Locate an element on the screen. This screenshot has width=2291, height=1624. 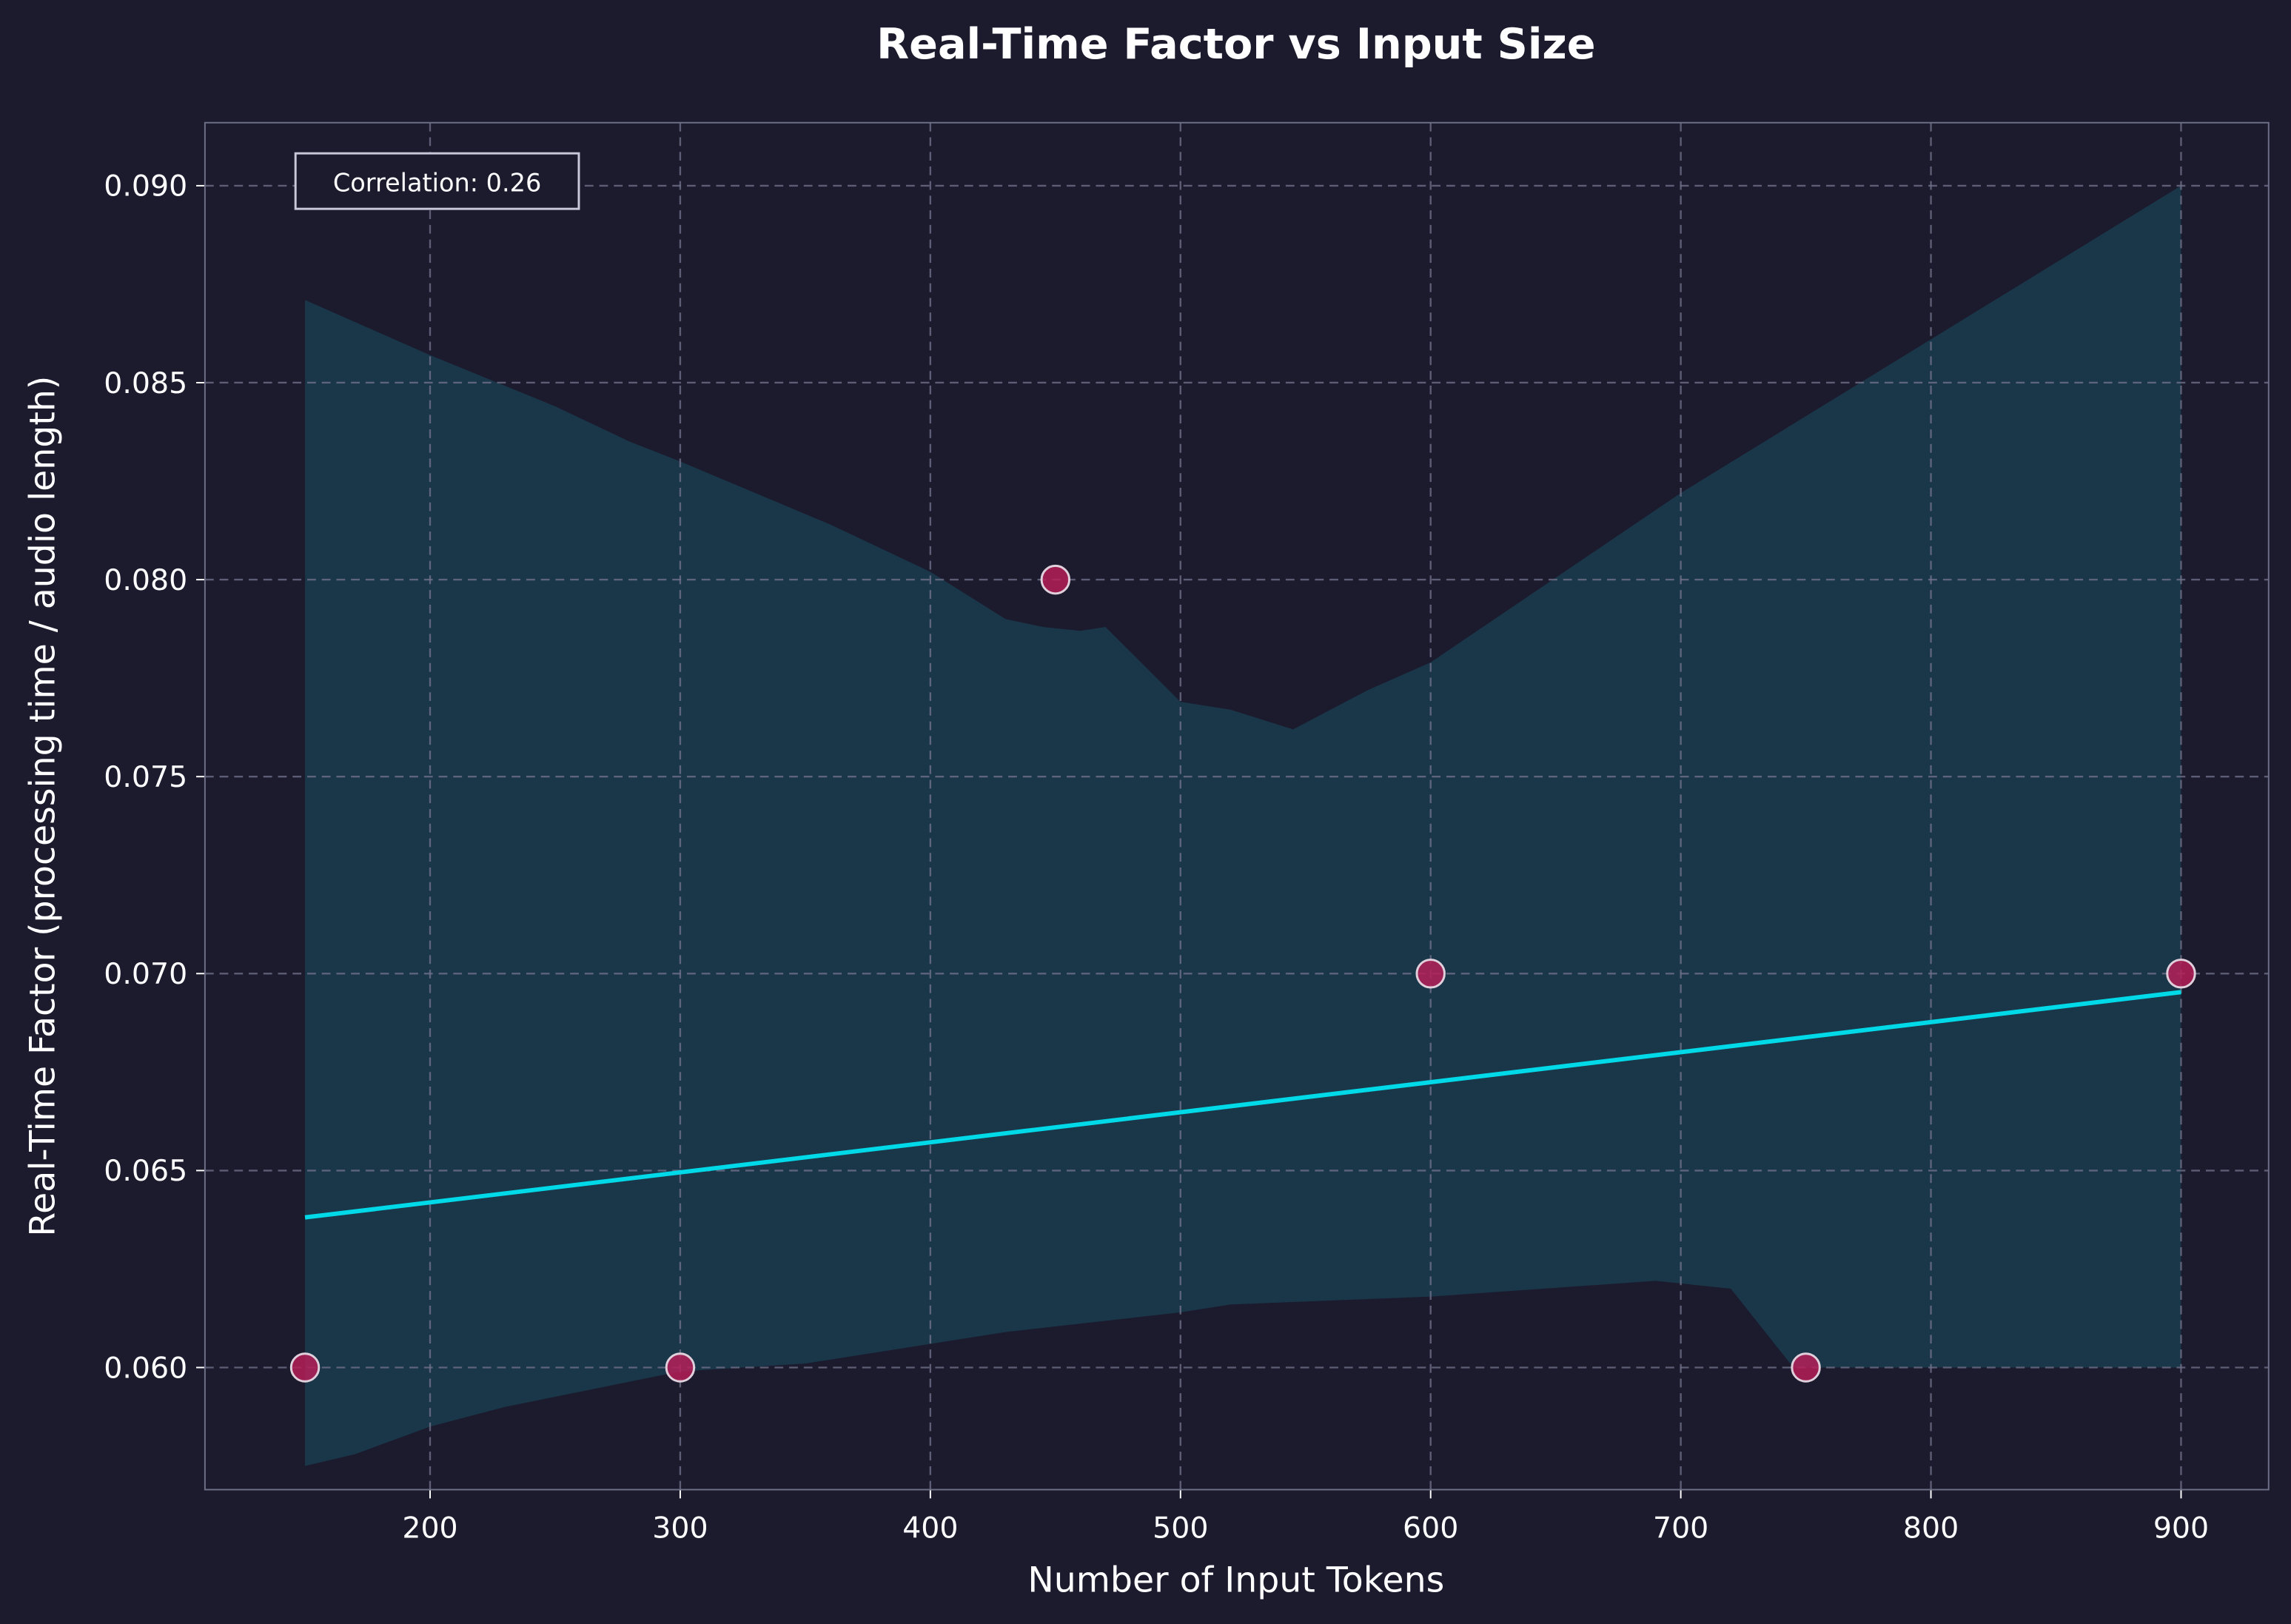
x-tick-label: 900 is located at coordinates (2181, 1528).